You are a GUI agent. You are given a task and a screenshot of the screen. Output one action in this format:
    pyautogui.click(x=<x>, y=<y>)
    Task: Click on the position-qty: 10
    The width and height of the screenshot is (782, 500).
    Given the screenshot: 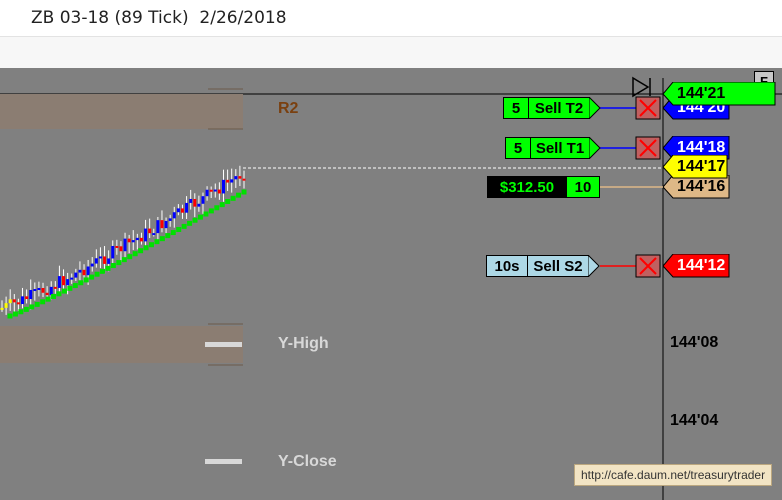 What is the action you would take?
    pyautogui.click(x=583, y=187)
    